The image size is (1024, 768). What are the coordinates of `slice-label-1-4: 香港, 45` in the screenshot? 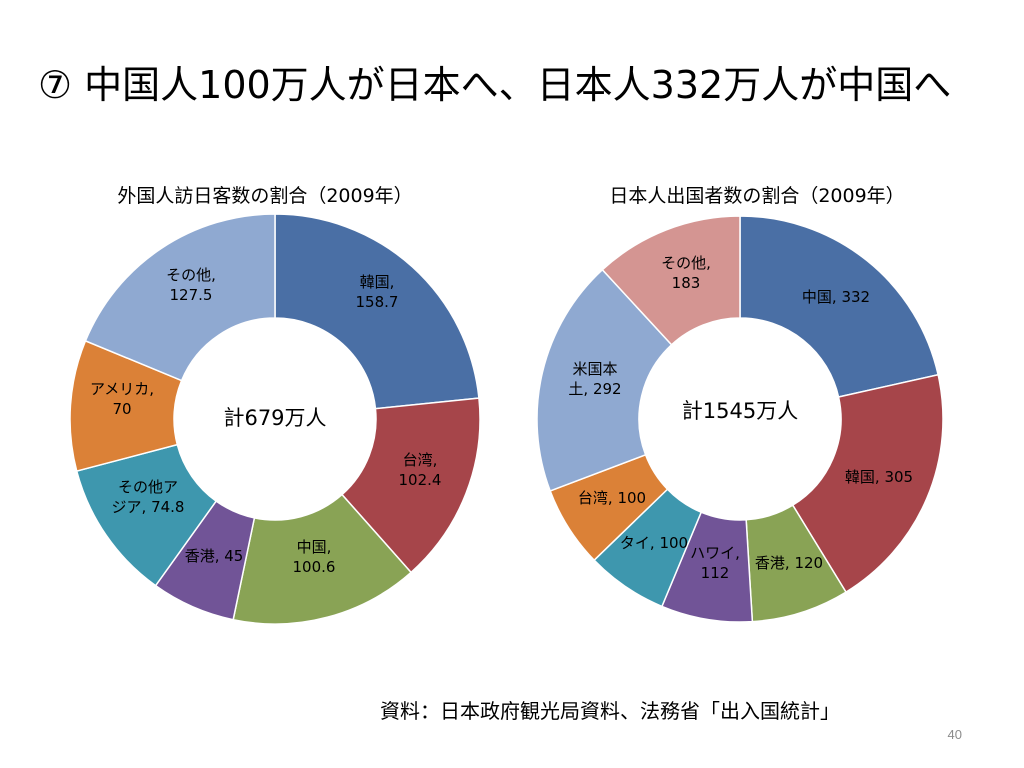 It's located at (214, 556).